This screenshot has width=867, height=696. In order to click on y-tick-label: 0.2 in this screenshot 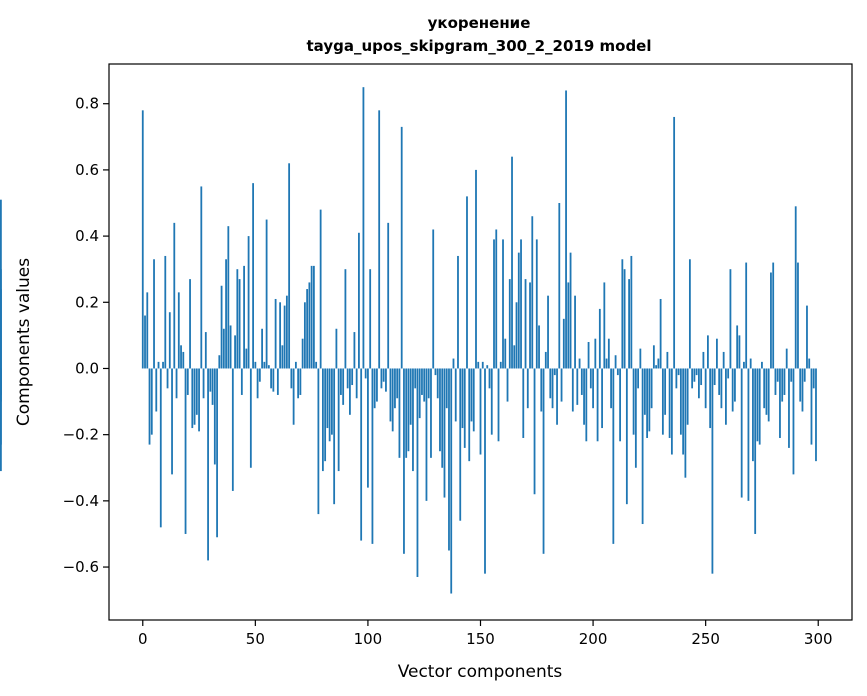, I will do `click(87, 302)`.